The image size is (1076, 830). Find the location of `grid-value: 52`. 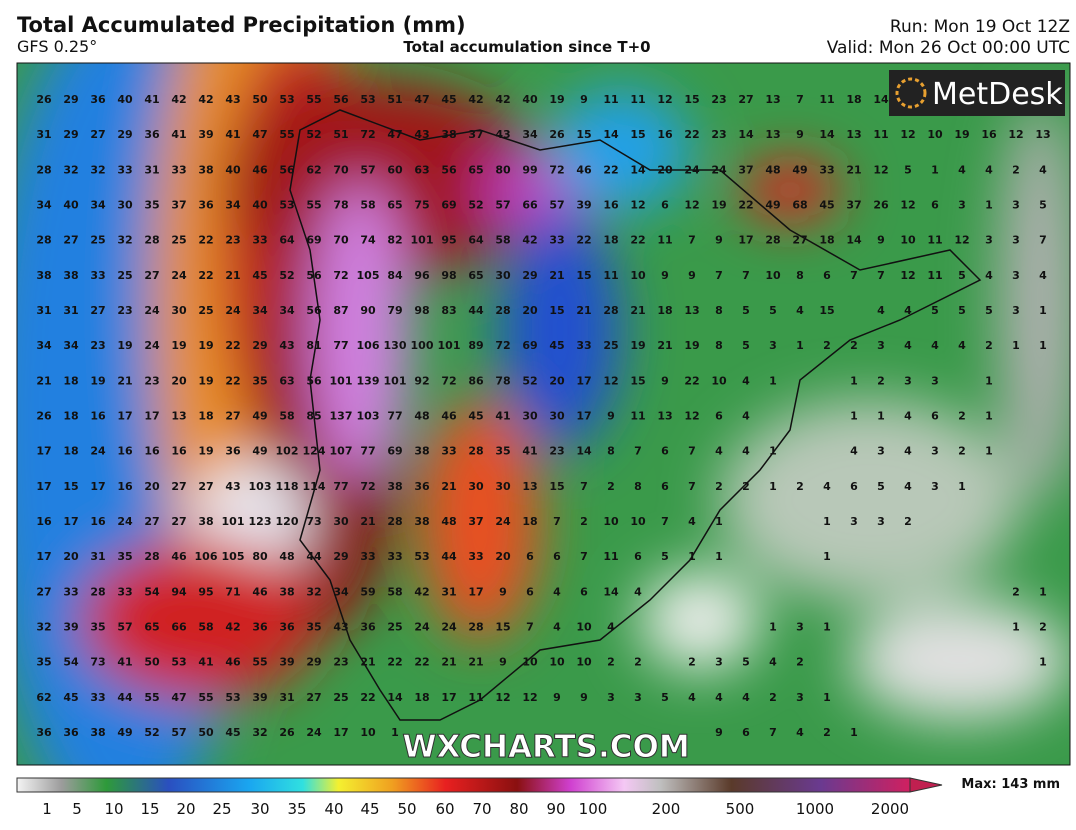

grid-value: 52 is located at coordinates (286, 275).